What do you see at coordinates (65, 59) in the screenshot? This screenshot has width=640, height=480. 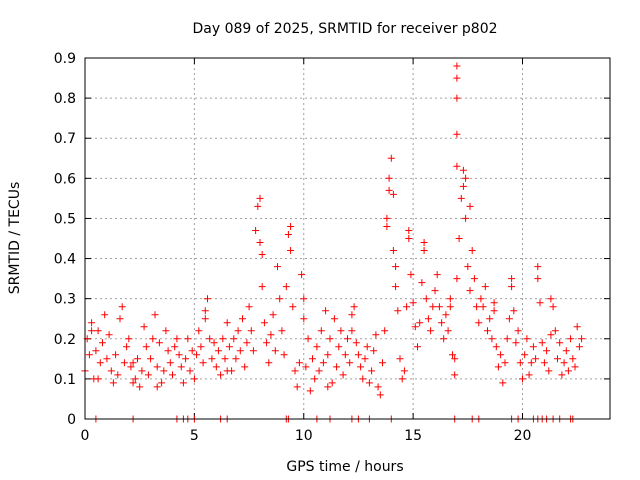 I see `y-tick-label: 0.9` at bounding box center [65, 59].